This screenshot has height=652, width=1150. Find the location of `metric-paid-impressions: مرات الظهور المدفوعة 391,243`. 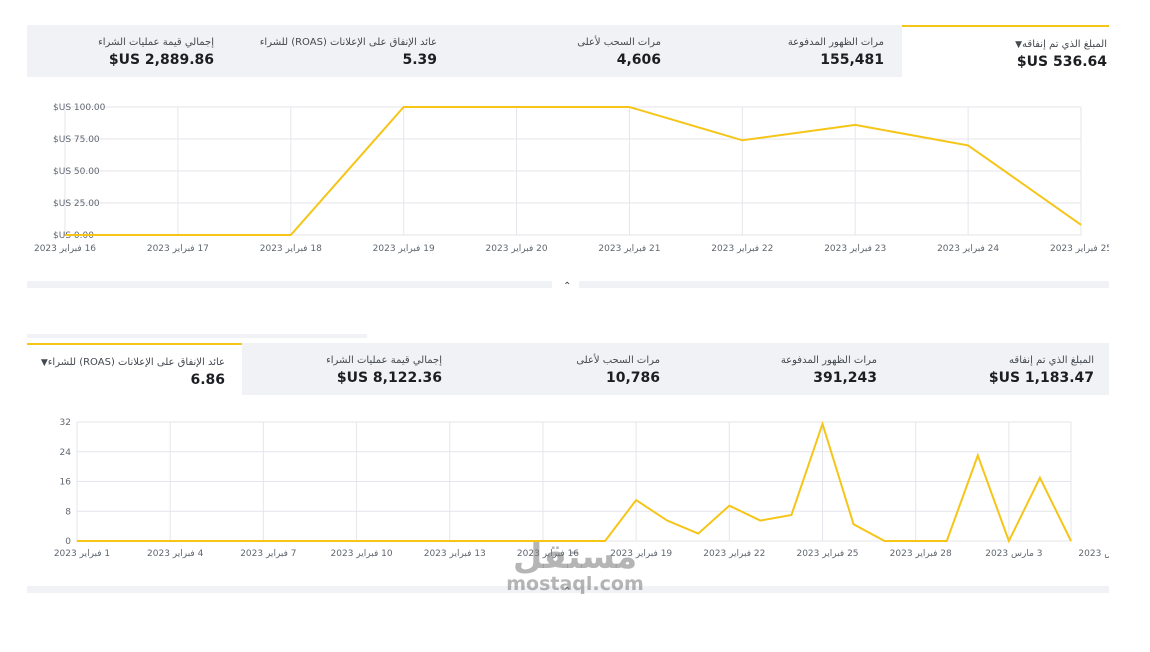

metric-paid-impressions: مرات الظهور المدفوعة 391,243 is located at coordinates (767, 369).